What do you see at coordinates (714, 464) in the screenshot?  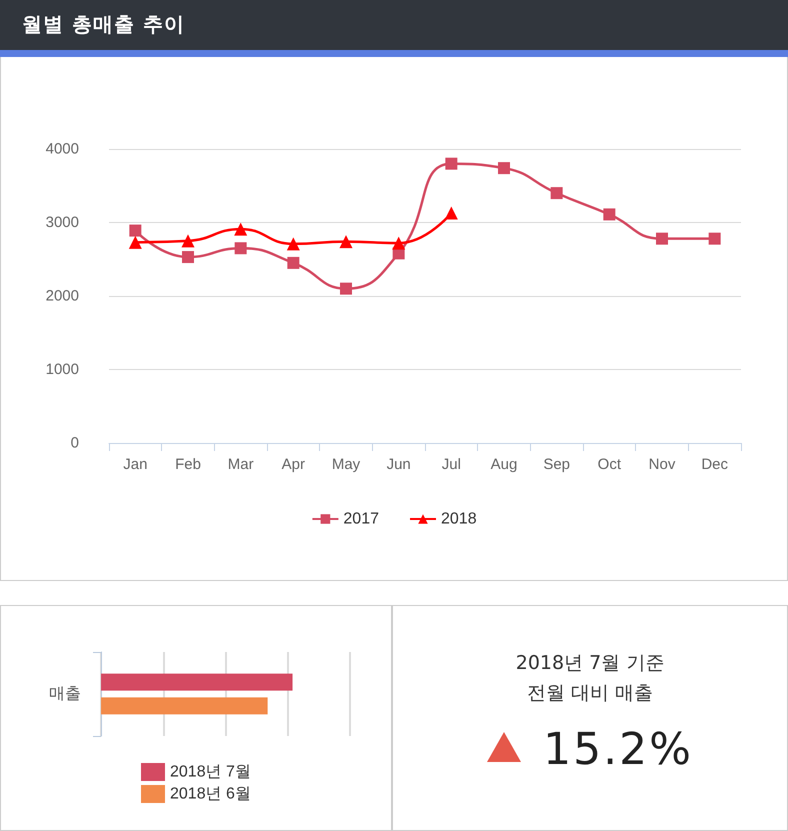 I see `x-tick-label: Dec` at bounding box center [714, 464].